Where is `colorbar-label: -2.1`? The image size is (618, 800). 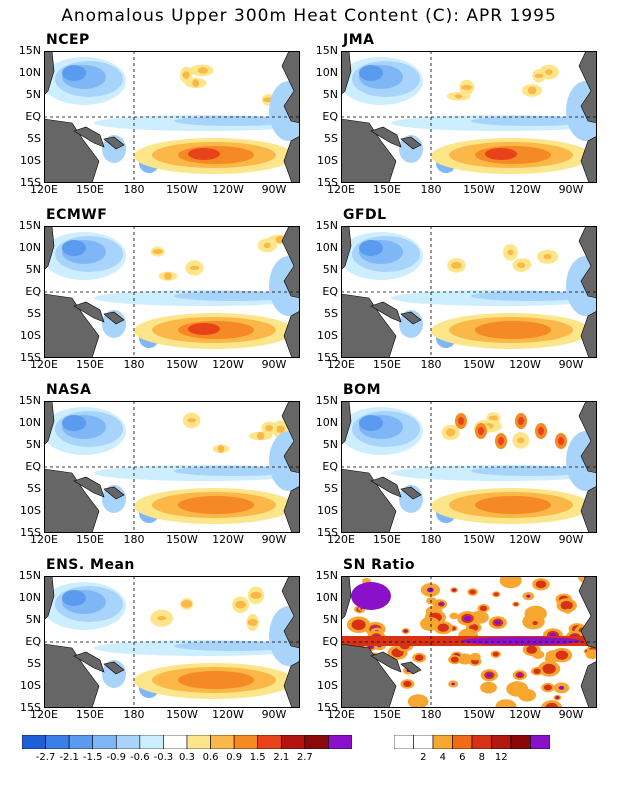
colorbar-label: -2.1 is located at coordinates (69, 757).